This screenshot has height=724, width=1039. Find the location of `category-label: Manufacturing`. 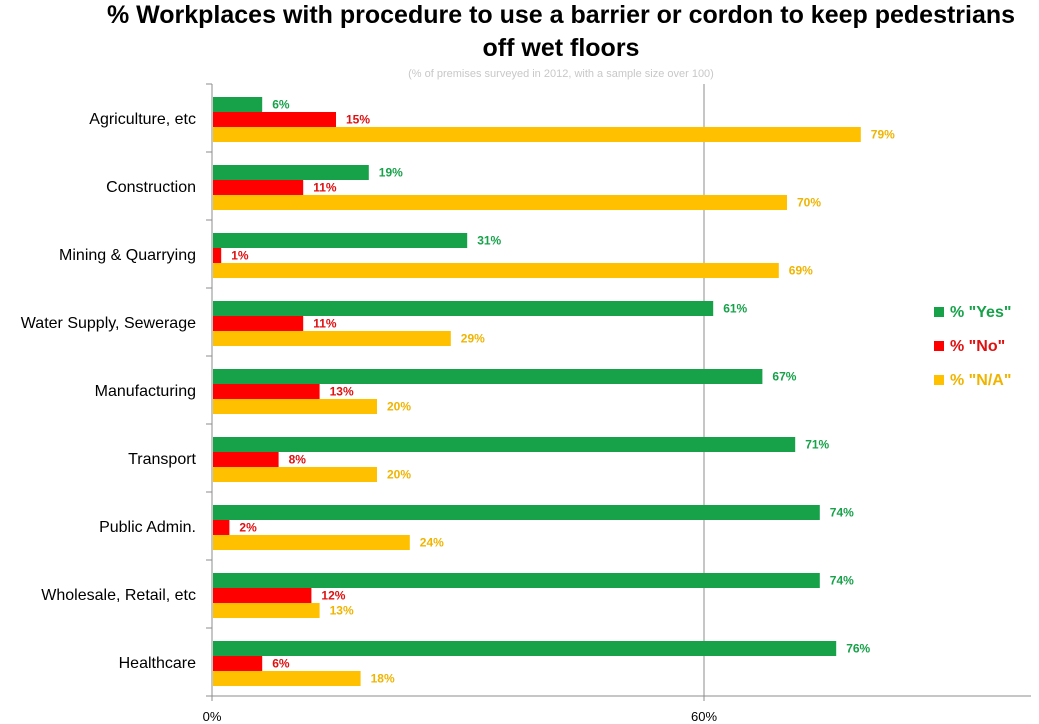

category-label: Manufacturing is located at coordinates (145, 391).